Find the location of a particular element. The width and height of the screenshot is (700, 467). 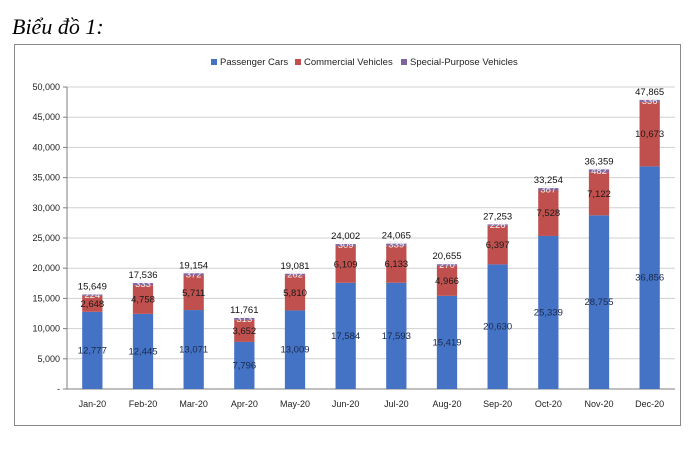

bar-value-label: 262 is located at coordinates (295, 275).